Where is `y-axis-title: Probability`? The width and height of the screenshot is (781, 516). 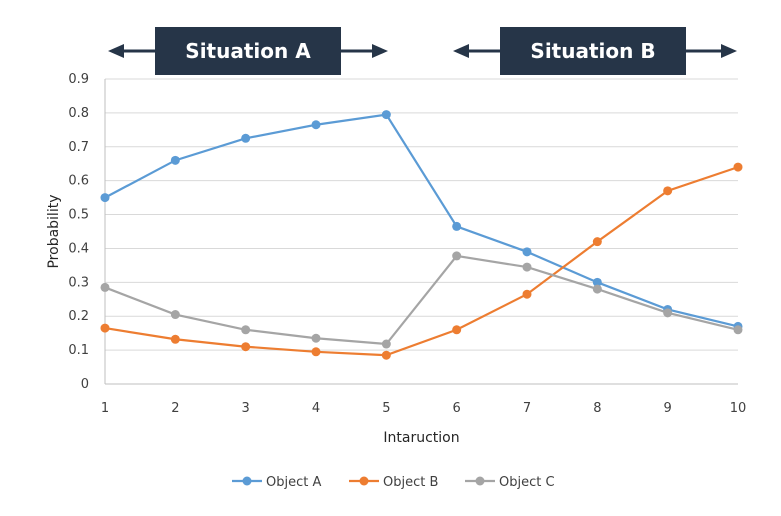 y-axis-title: Probability is located at coordinates (54, 231).